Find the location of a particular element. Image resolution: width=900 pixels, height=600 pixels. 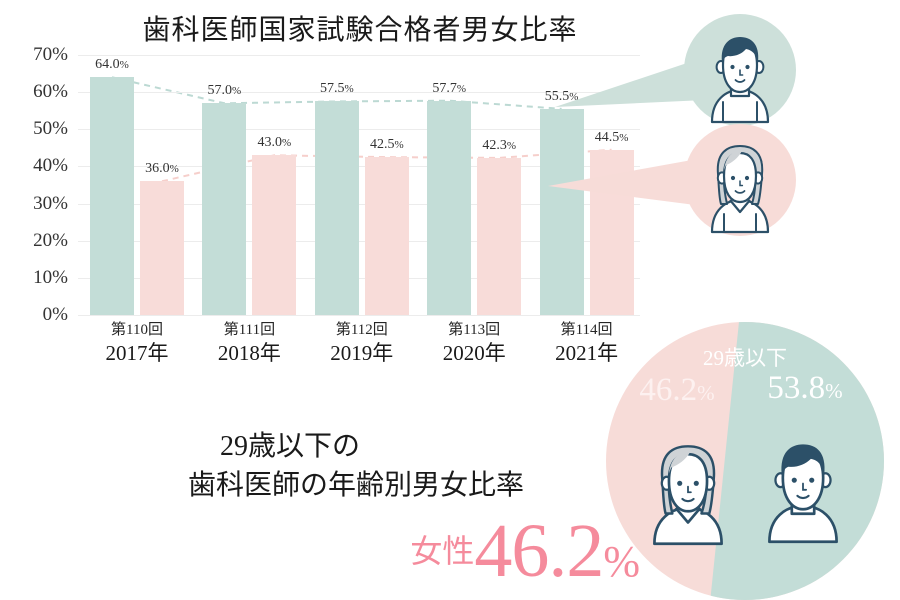

female-speech-bubble is located at coordinates (720, 185).